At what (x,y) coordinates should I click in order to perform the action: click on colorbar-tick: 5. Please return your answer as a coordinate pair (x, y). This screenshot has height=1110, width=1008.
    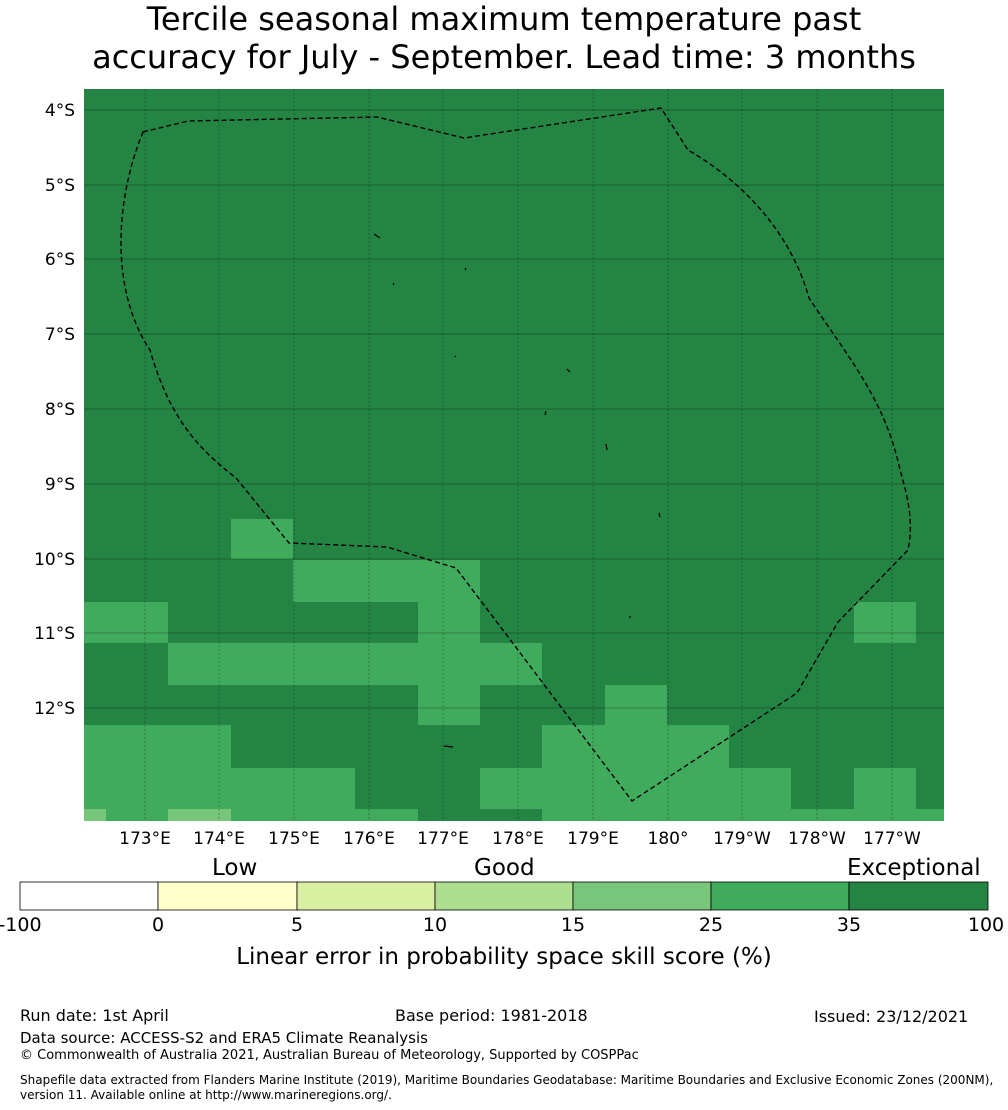
    Looking at the image, I should click on (297, 925).